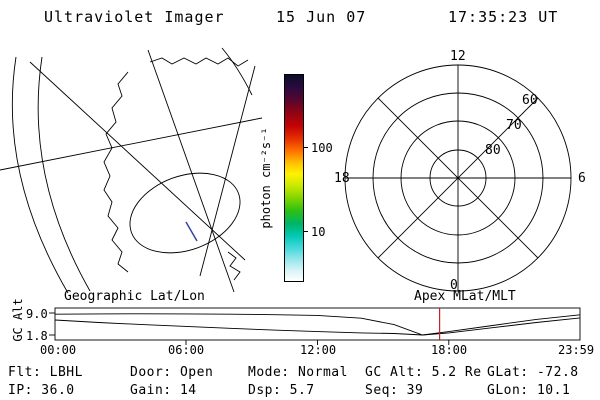  I want to click on earth-limb-arc, so click(40, 175).